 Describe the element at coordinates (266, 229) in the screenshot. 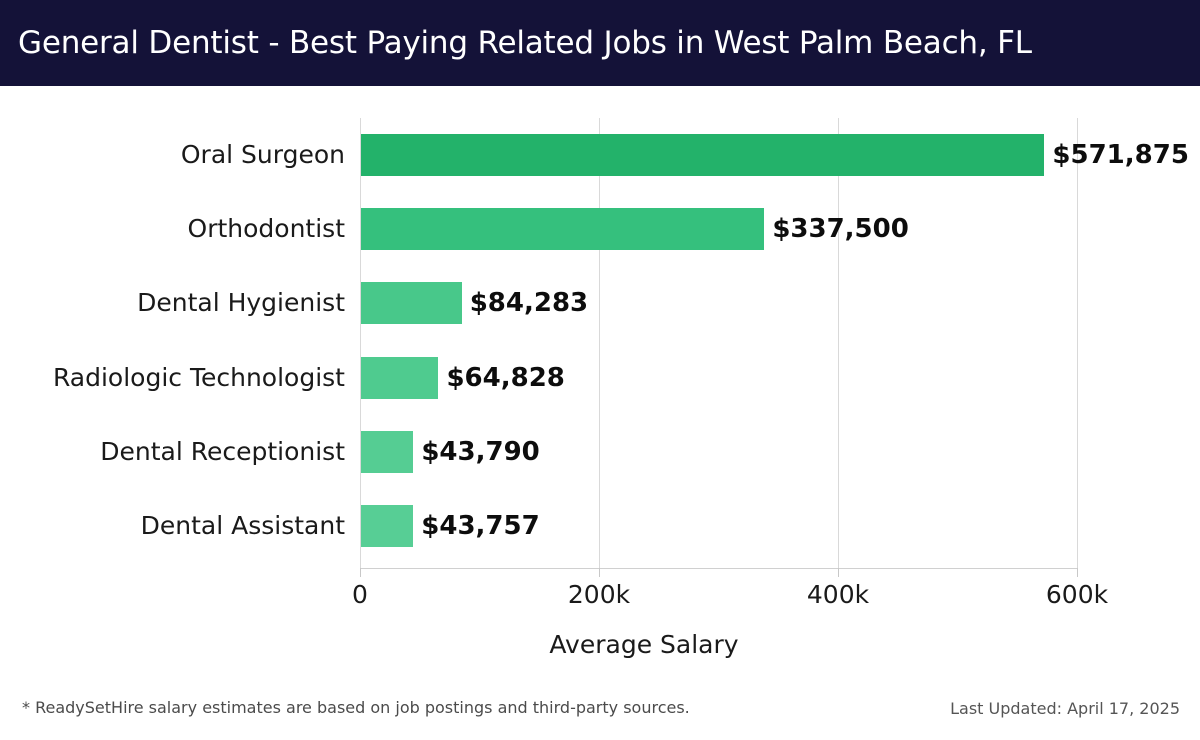

I see `category-label: Orthodontist` at that location.